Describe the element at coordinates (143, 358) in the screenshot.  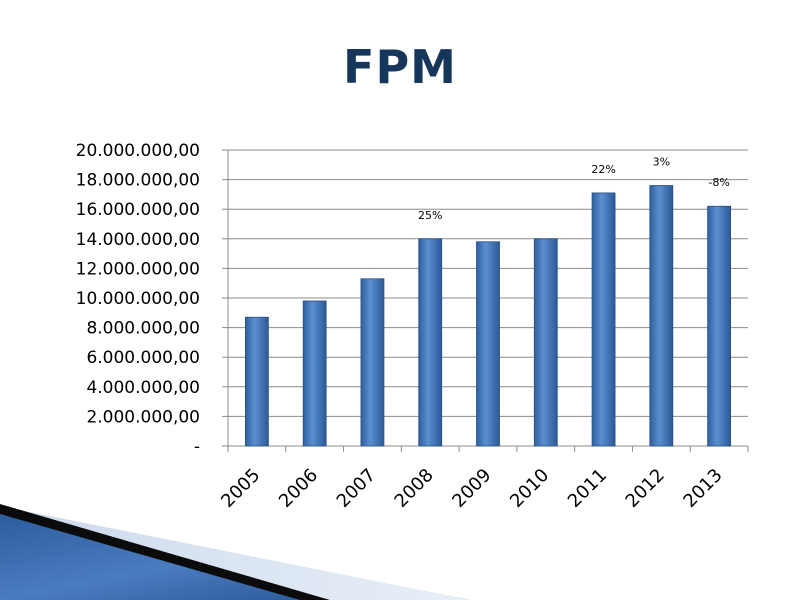
I see `y-tick-label: 6.000.000,00` at that location.